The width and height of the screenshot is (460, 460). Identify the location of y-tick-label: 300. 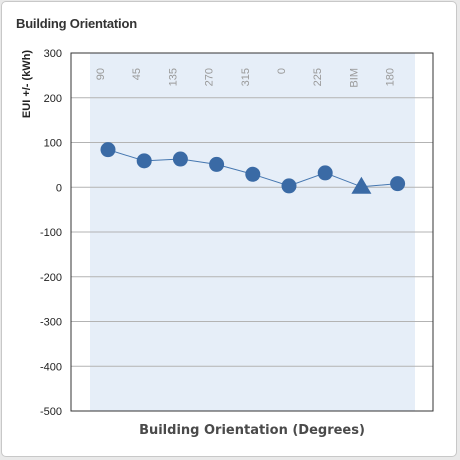
(53, 54).